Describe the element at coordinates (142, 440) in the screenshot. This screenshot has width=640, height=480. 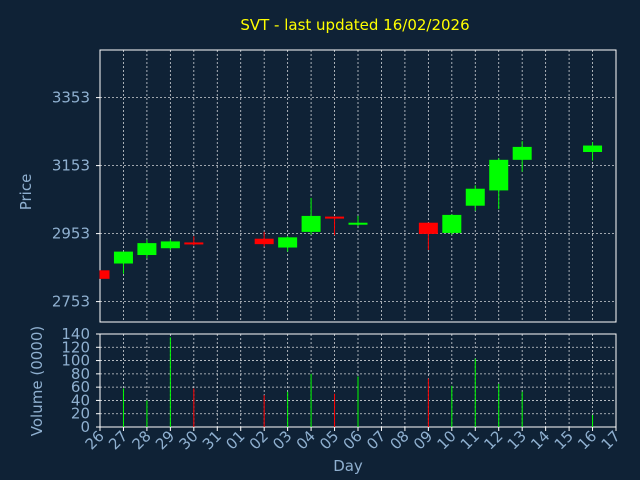
I see `x-tick-label: 28` at that location.